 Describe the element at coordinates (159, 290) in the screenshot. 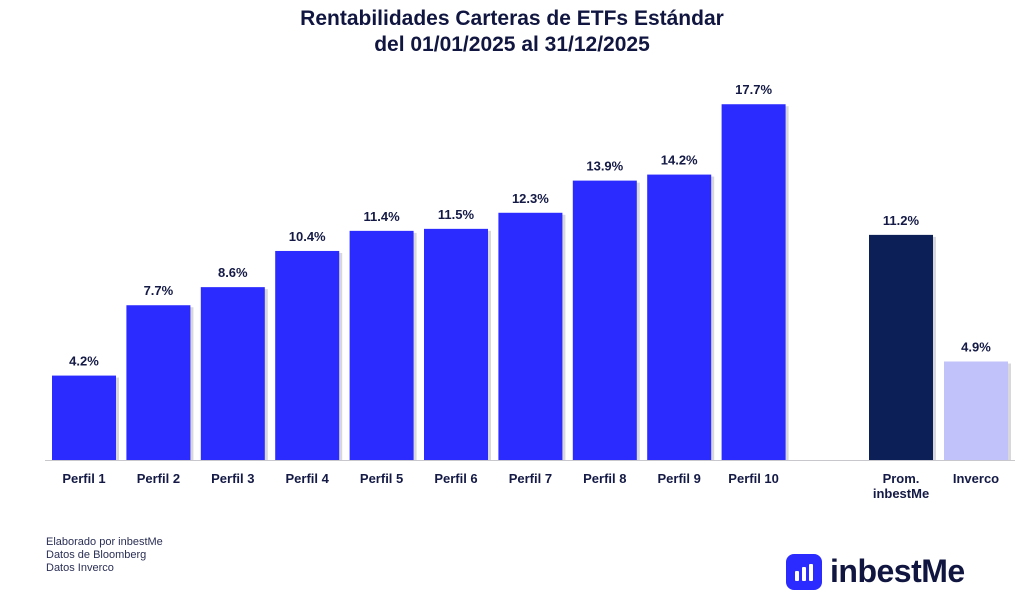

I see `data-label: 7.7%` at that location.